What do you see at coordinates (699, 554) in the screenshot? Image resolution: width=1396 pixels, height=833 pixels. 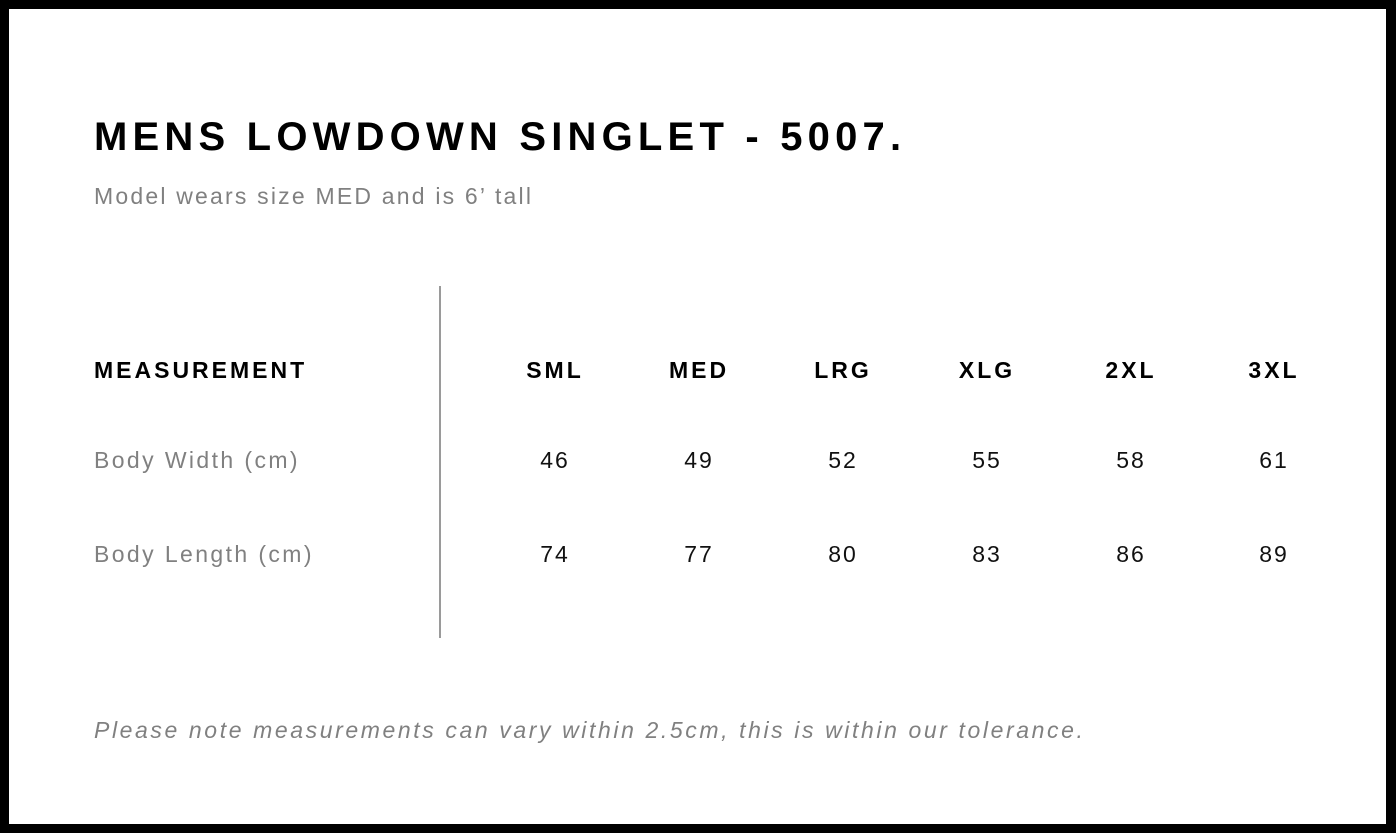 I see `table-cell: 77` at bounding box center [699, 554].